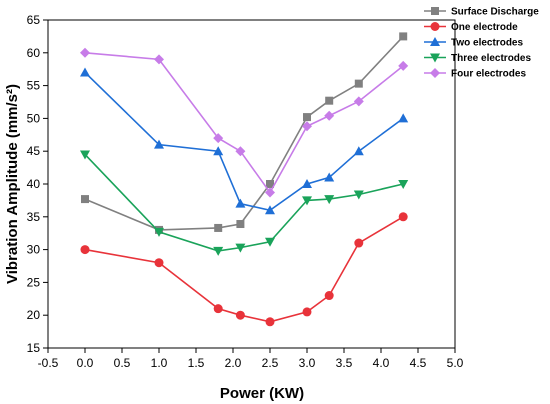  Describe the element at coordinates (34, 151) in the screenshot. I see `y-tick-label: 45` at that location.